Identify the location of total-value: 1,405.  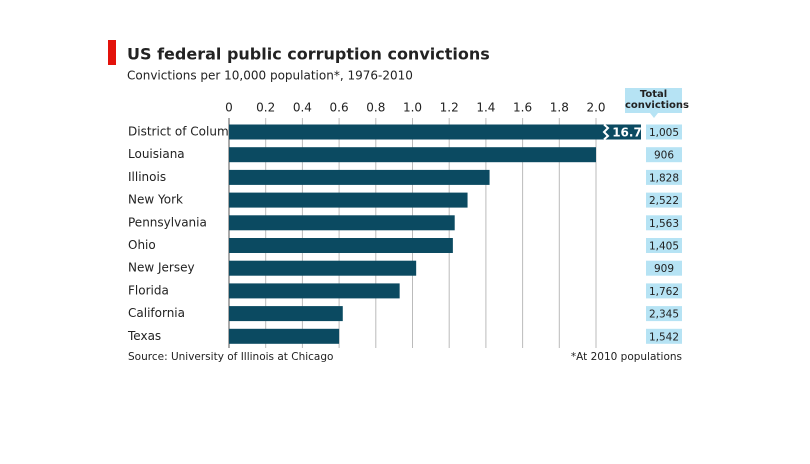
(664, 247).